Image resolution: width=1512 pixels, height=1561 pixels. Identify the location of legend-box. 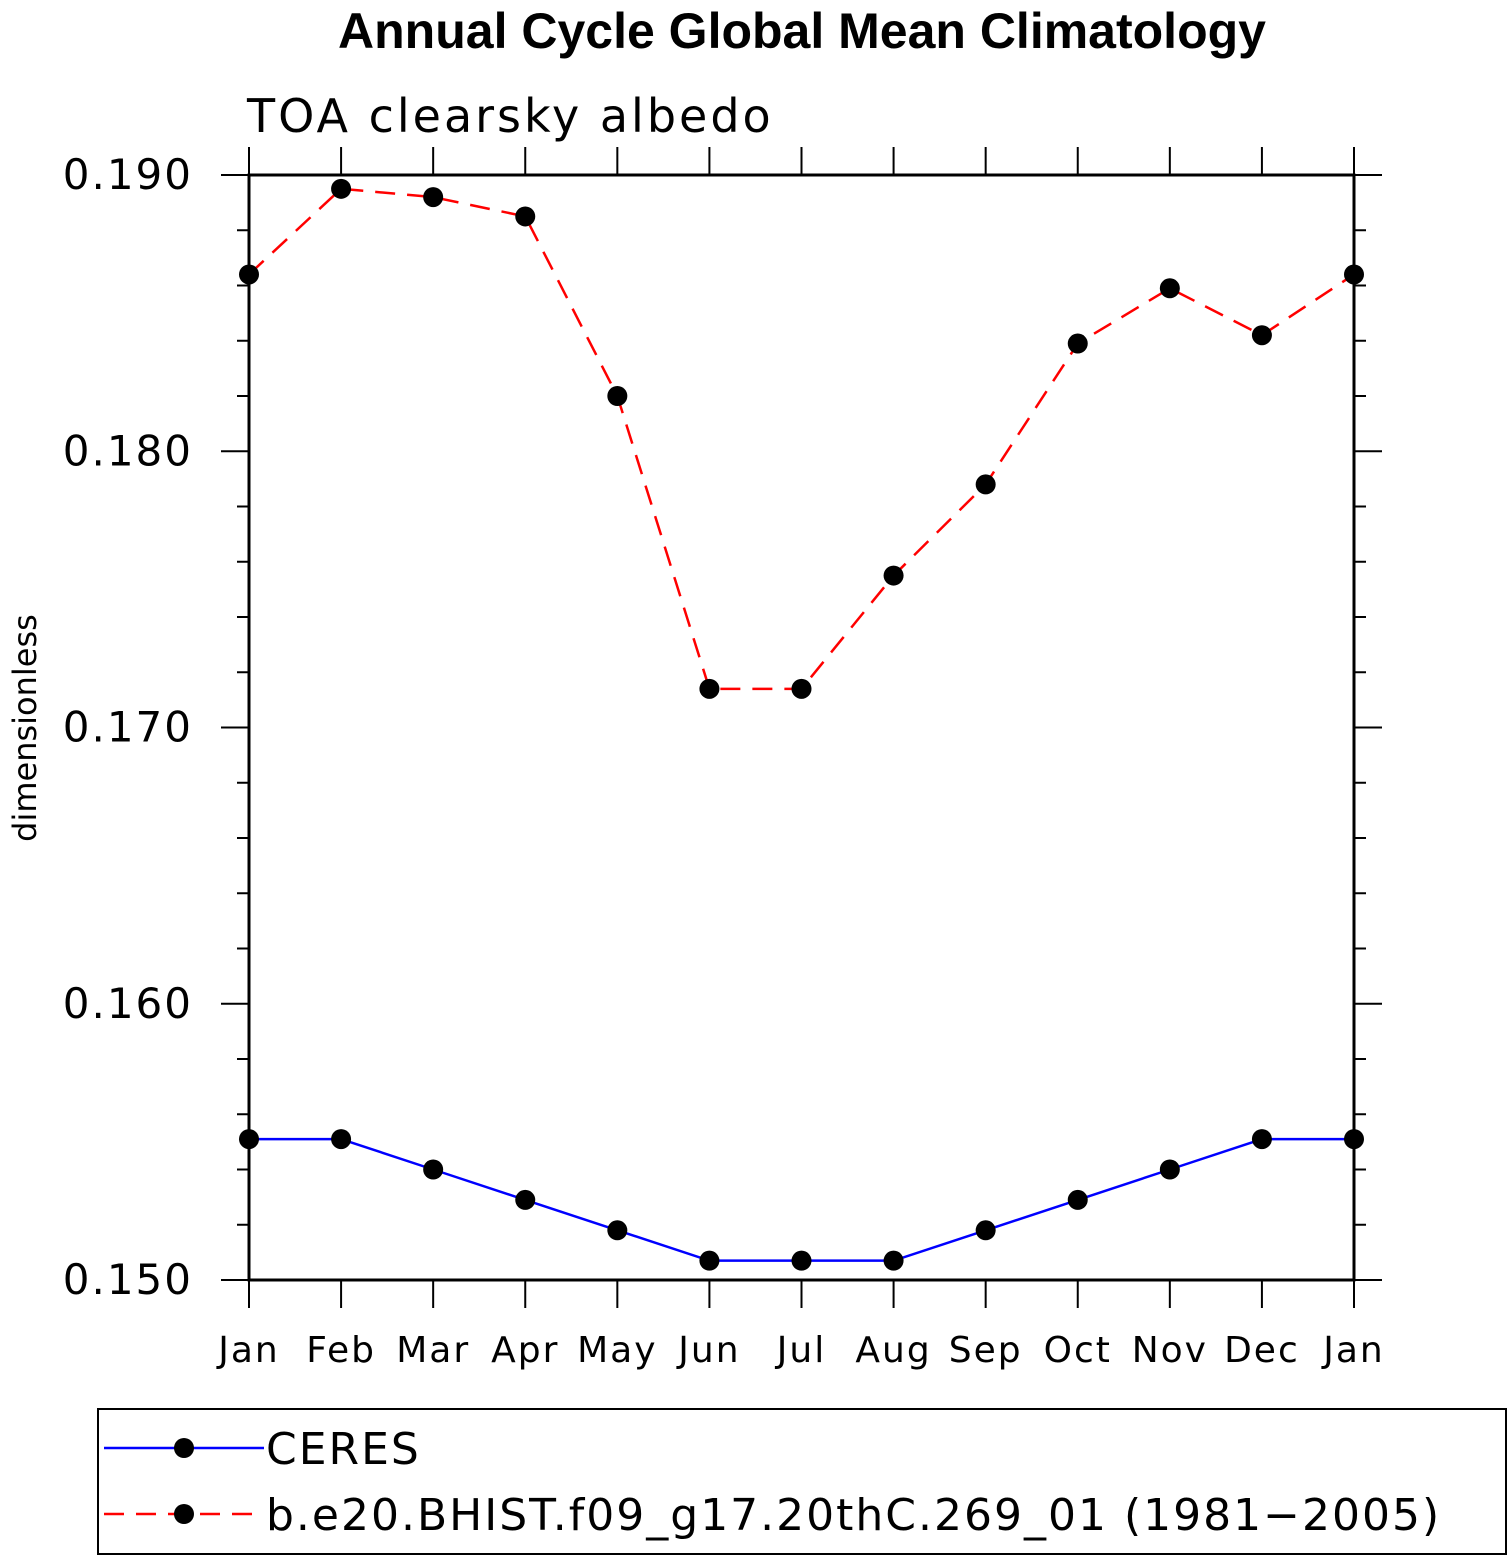
(802, 1481).